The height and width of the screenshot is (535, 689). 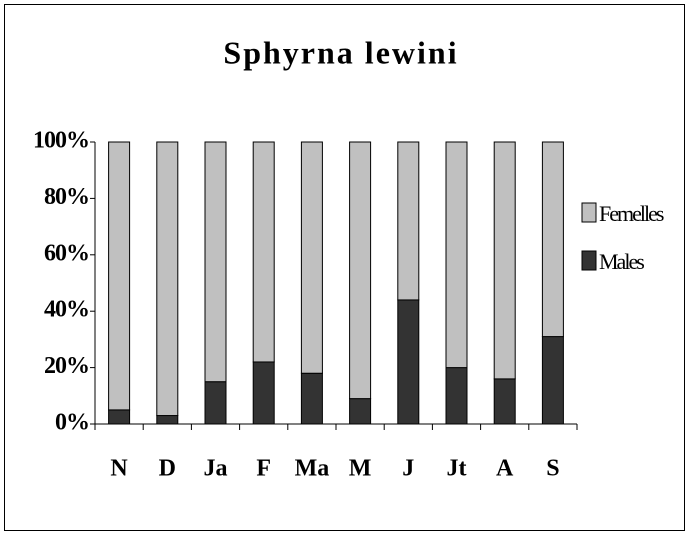 What do you see at coordinates (505, 469) in the screenshot?
I see `x-tick-label: A` at bounding box center [505, 469].